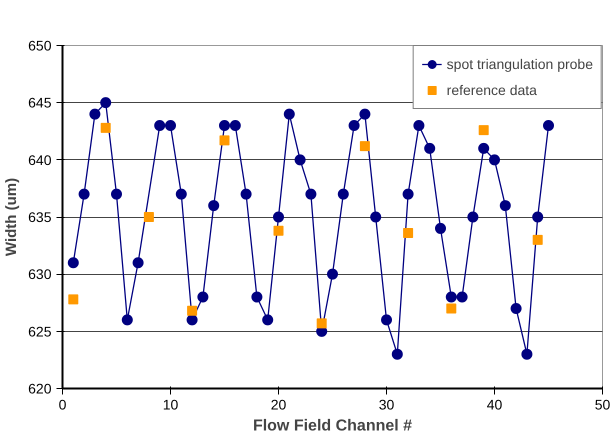 The width and height of the screenshot is (614, 437). What do you see at coordinates (170, 404) in the screenshot?
I see `x-tick-label: 10` at bounding box center [170, 404].